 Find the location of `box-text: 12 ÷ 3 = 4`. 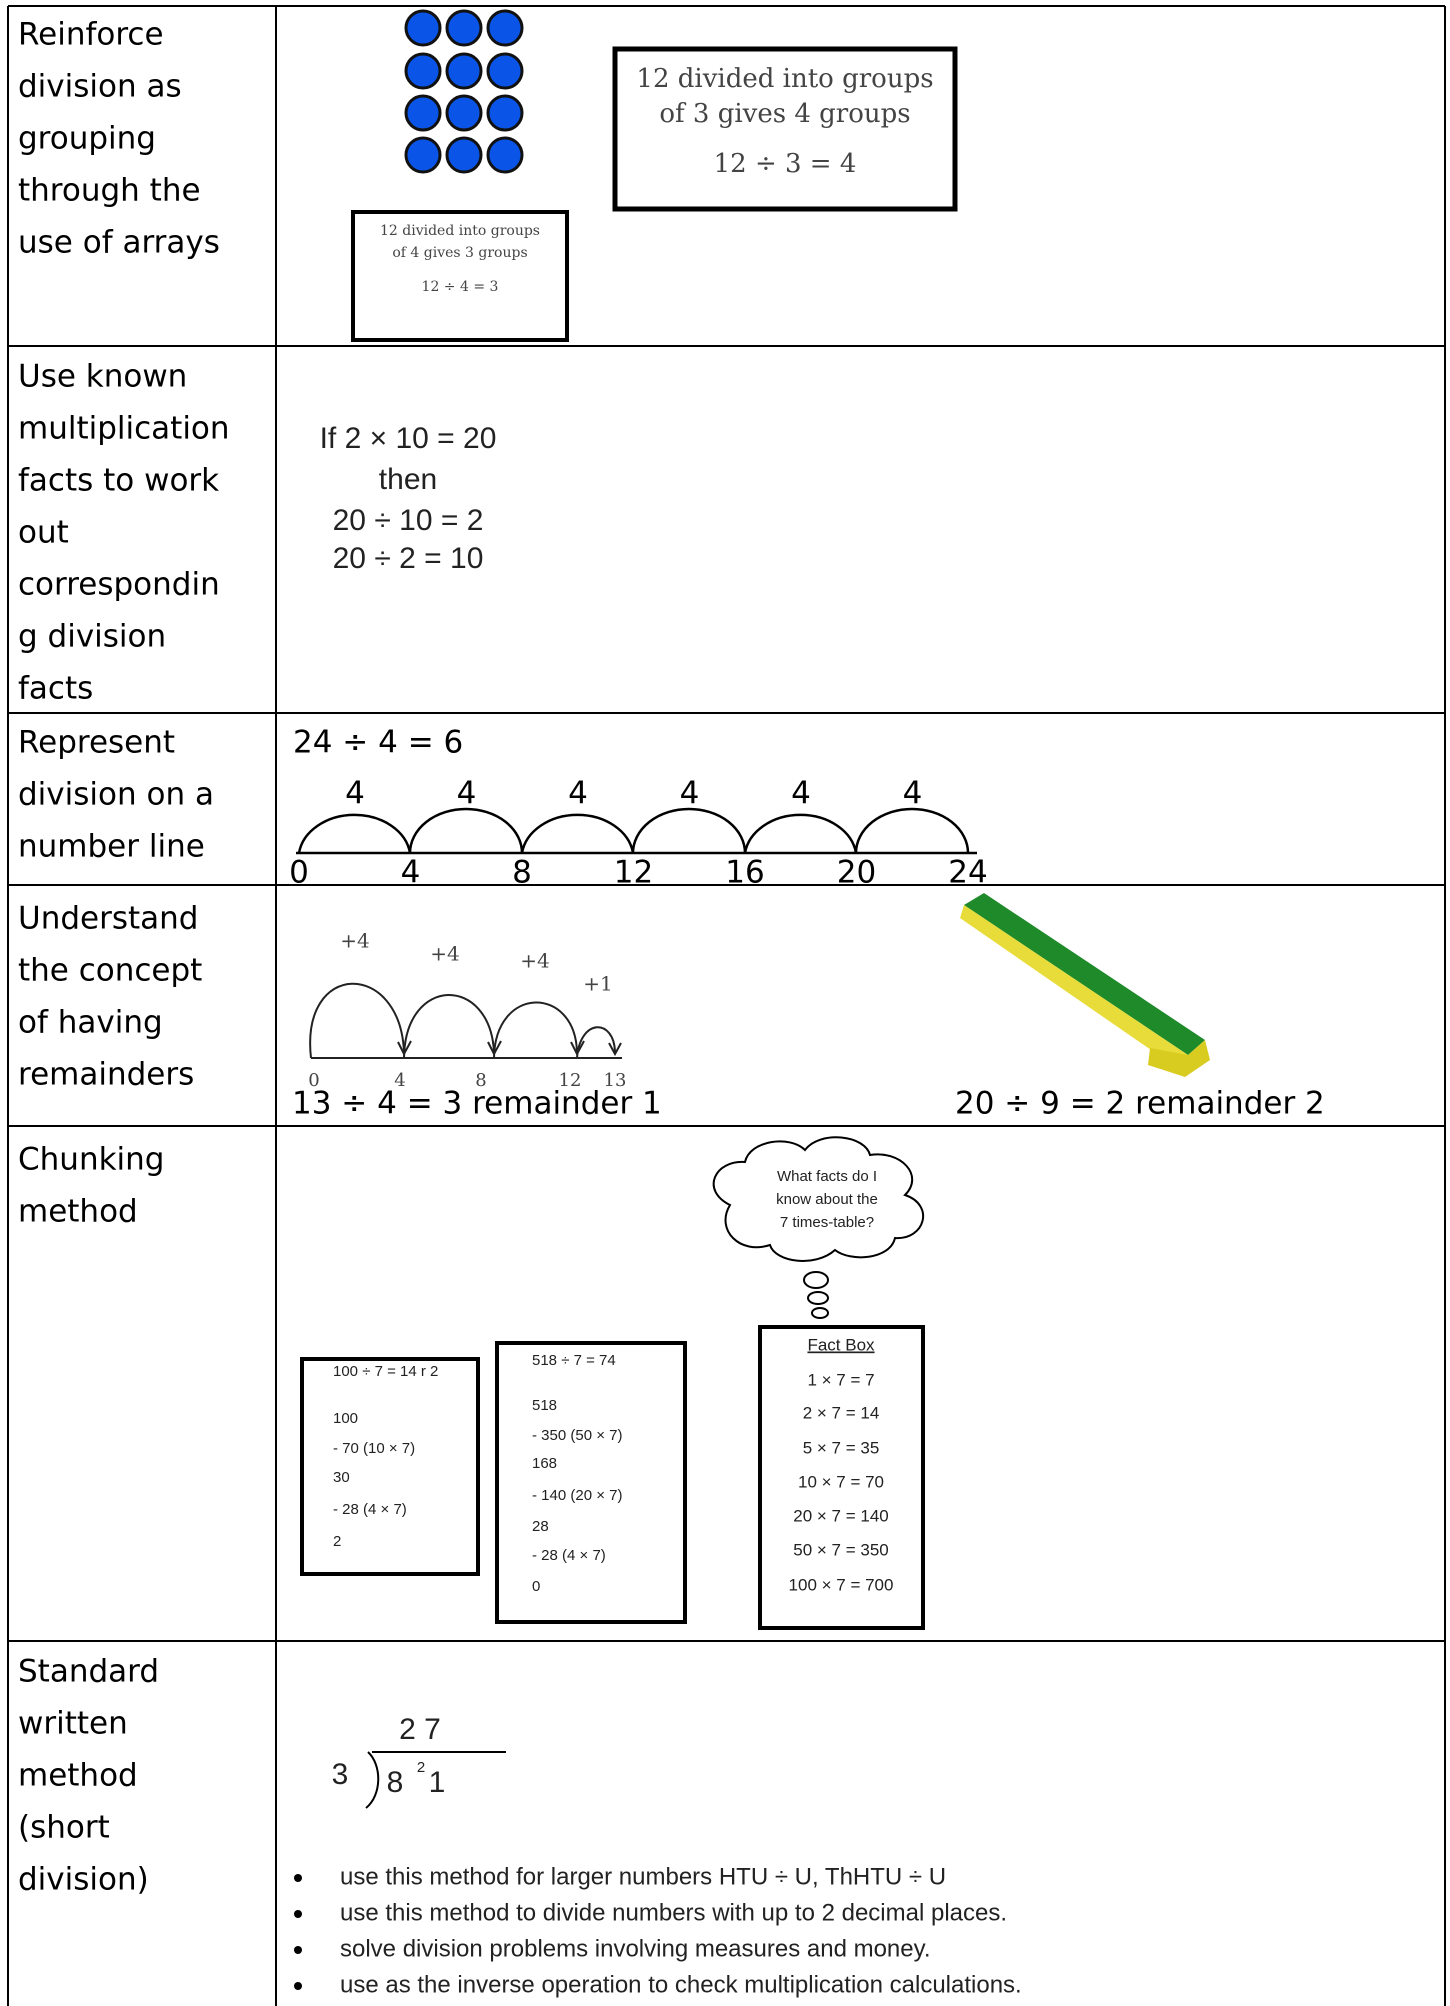

box-text: 12 ÷ 3 = 4 is located at coordinates (785, 164).